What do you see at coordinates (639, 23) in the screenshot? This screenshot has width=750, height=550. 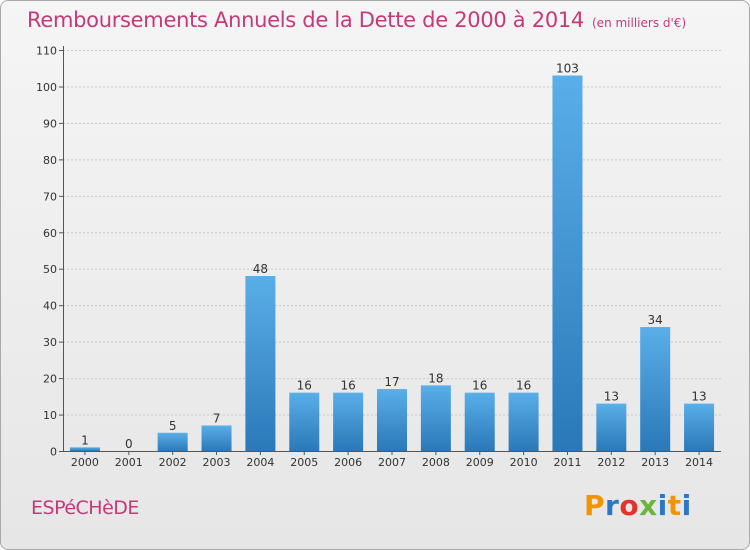 I see `chart-subtitle: (en milliers d'€)` at bounding box center [639, 23].